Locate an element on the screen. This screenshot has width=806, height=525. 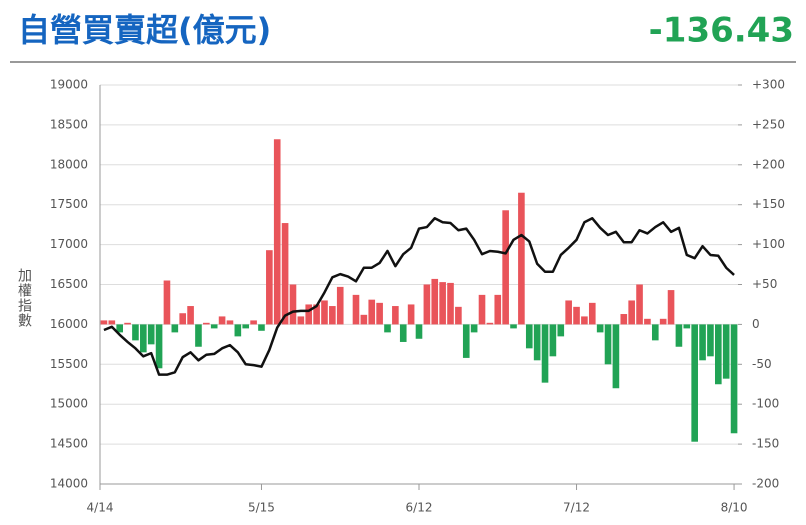
y-tick-label: 14500 is located at coordinates (69, 444).